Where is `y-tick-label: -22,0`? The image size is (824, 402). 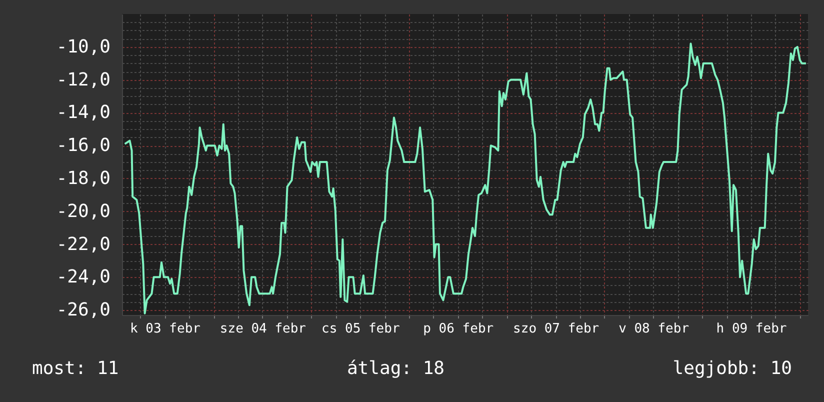 y-tick-label: -22,0 is located at coordinates (83, 244).